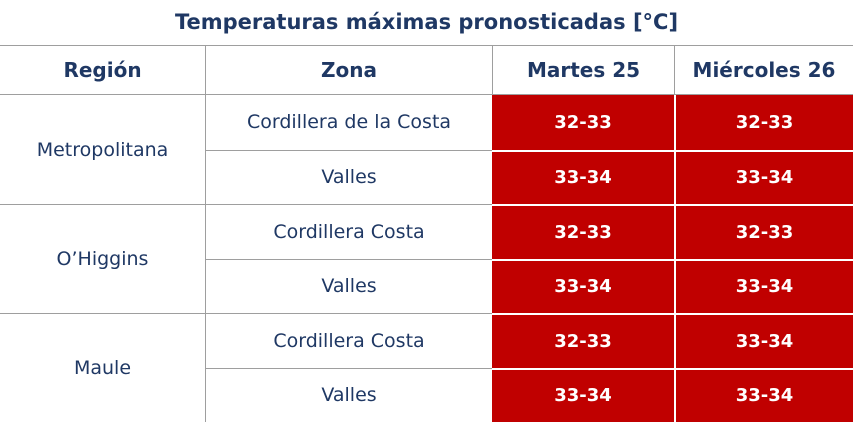  I want to click on region-cell: Maule, so click(102, 367).